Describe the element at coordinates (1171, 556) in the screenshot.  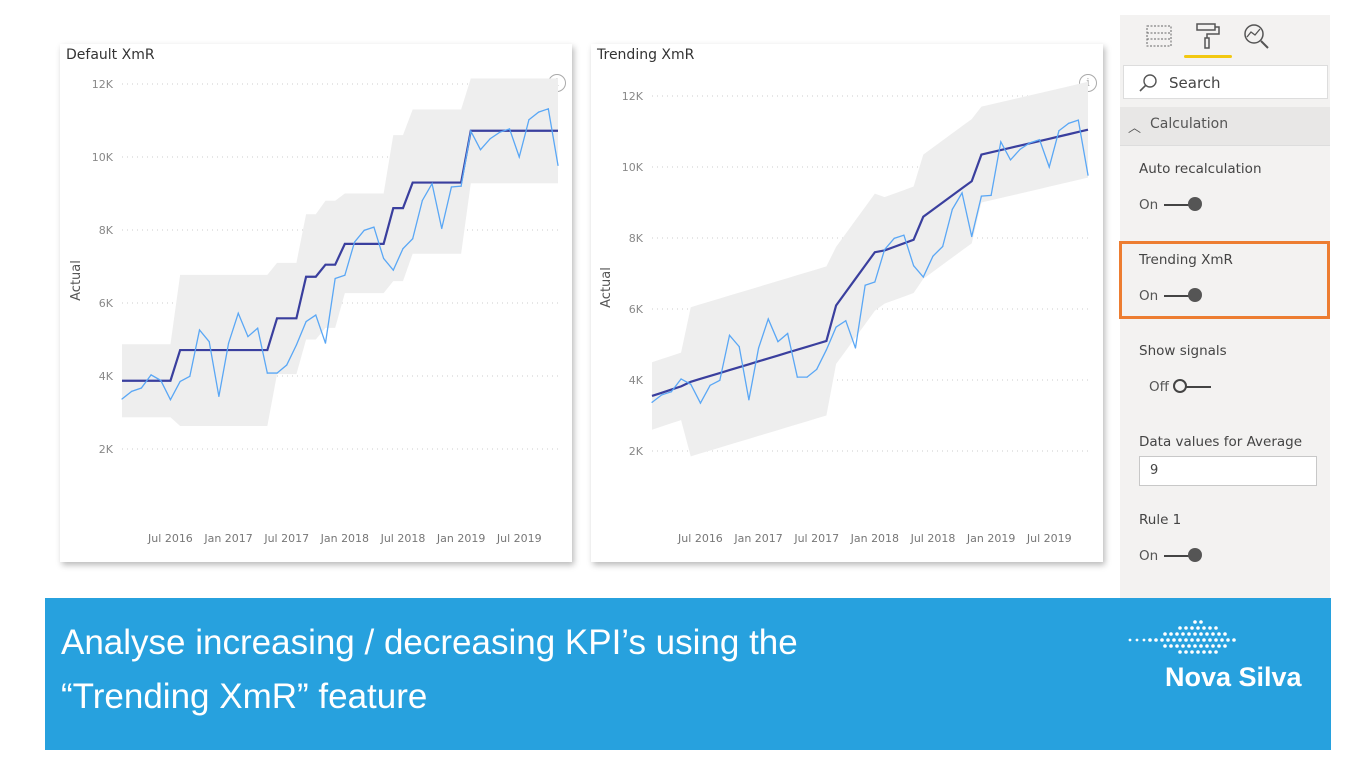
I see `rule1-toggle: On` at that location.